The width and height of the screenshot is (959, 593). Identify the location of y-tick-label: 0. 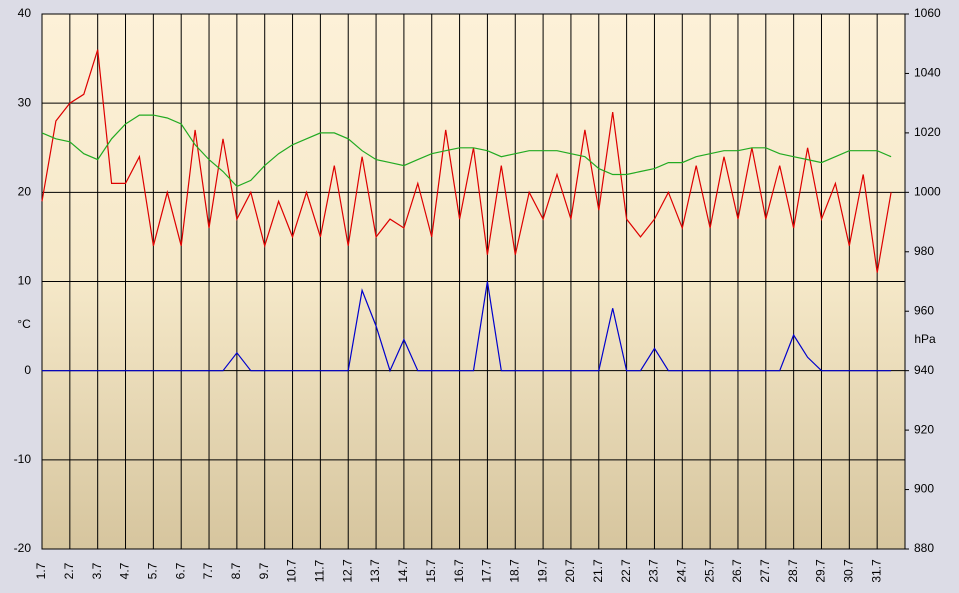
(27, 370).